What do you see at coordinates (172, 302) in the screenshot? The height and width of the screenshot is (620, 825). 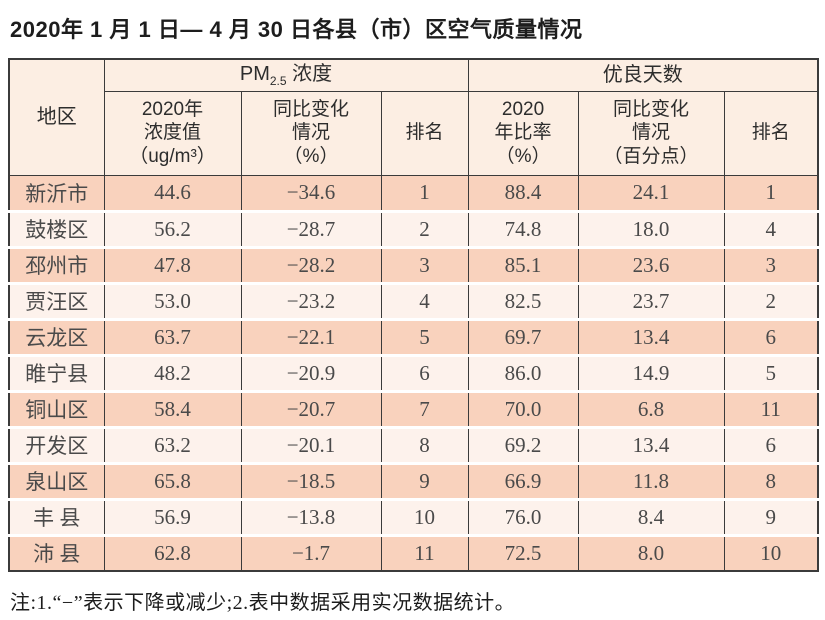 I see `cell-pm-value: 53.0` at bounding box center [172, 302].